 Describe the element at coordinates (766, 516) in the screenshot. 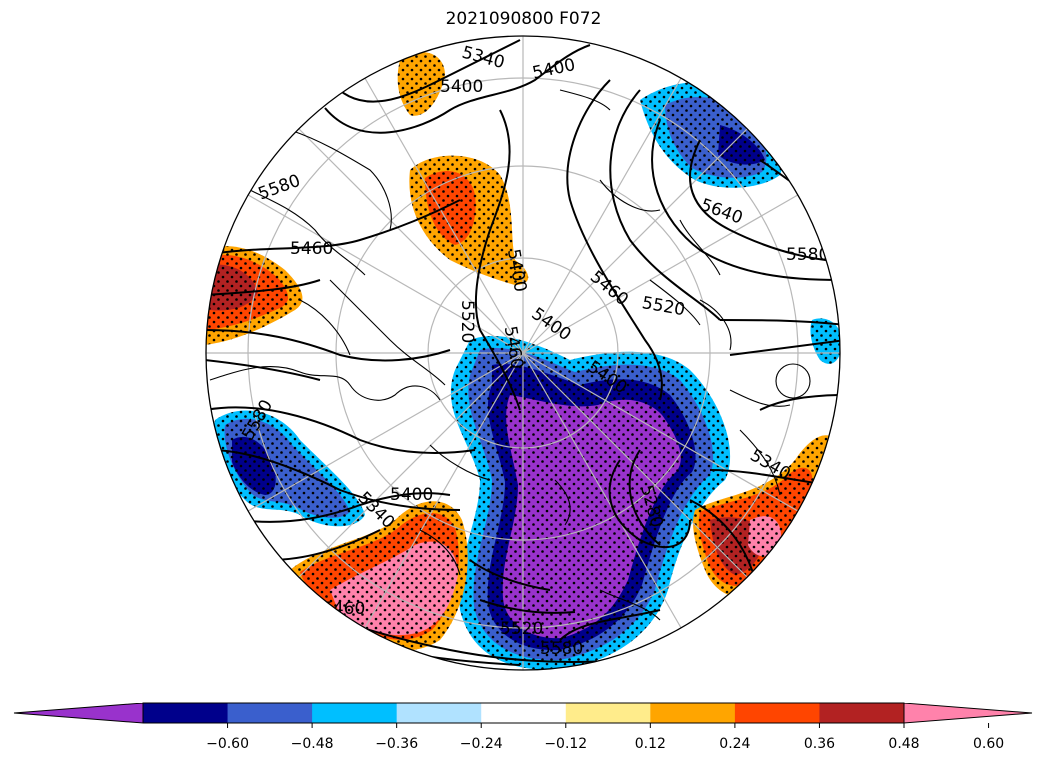

I see `anomaly-region-nw-pacific-positive` at that location.